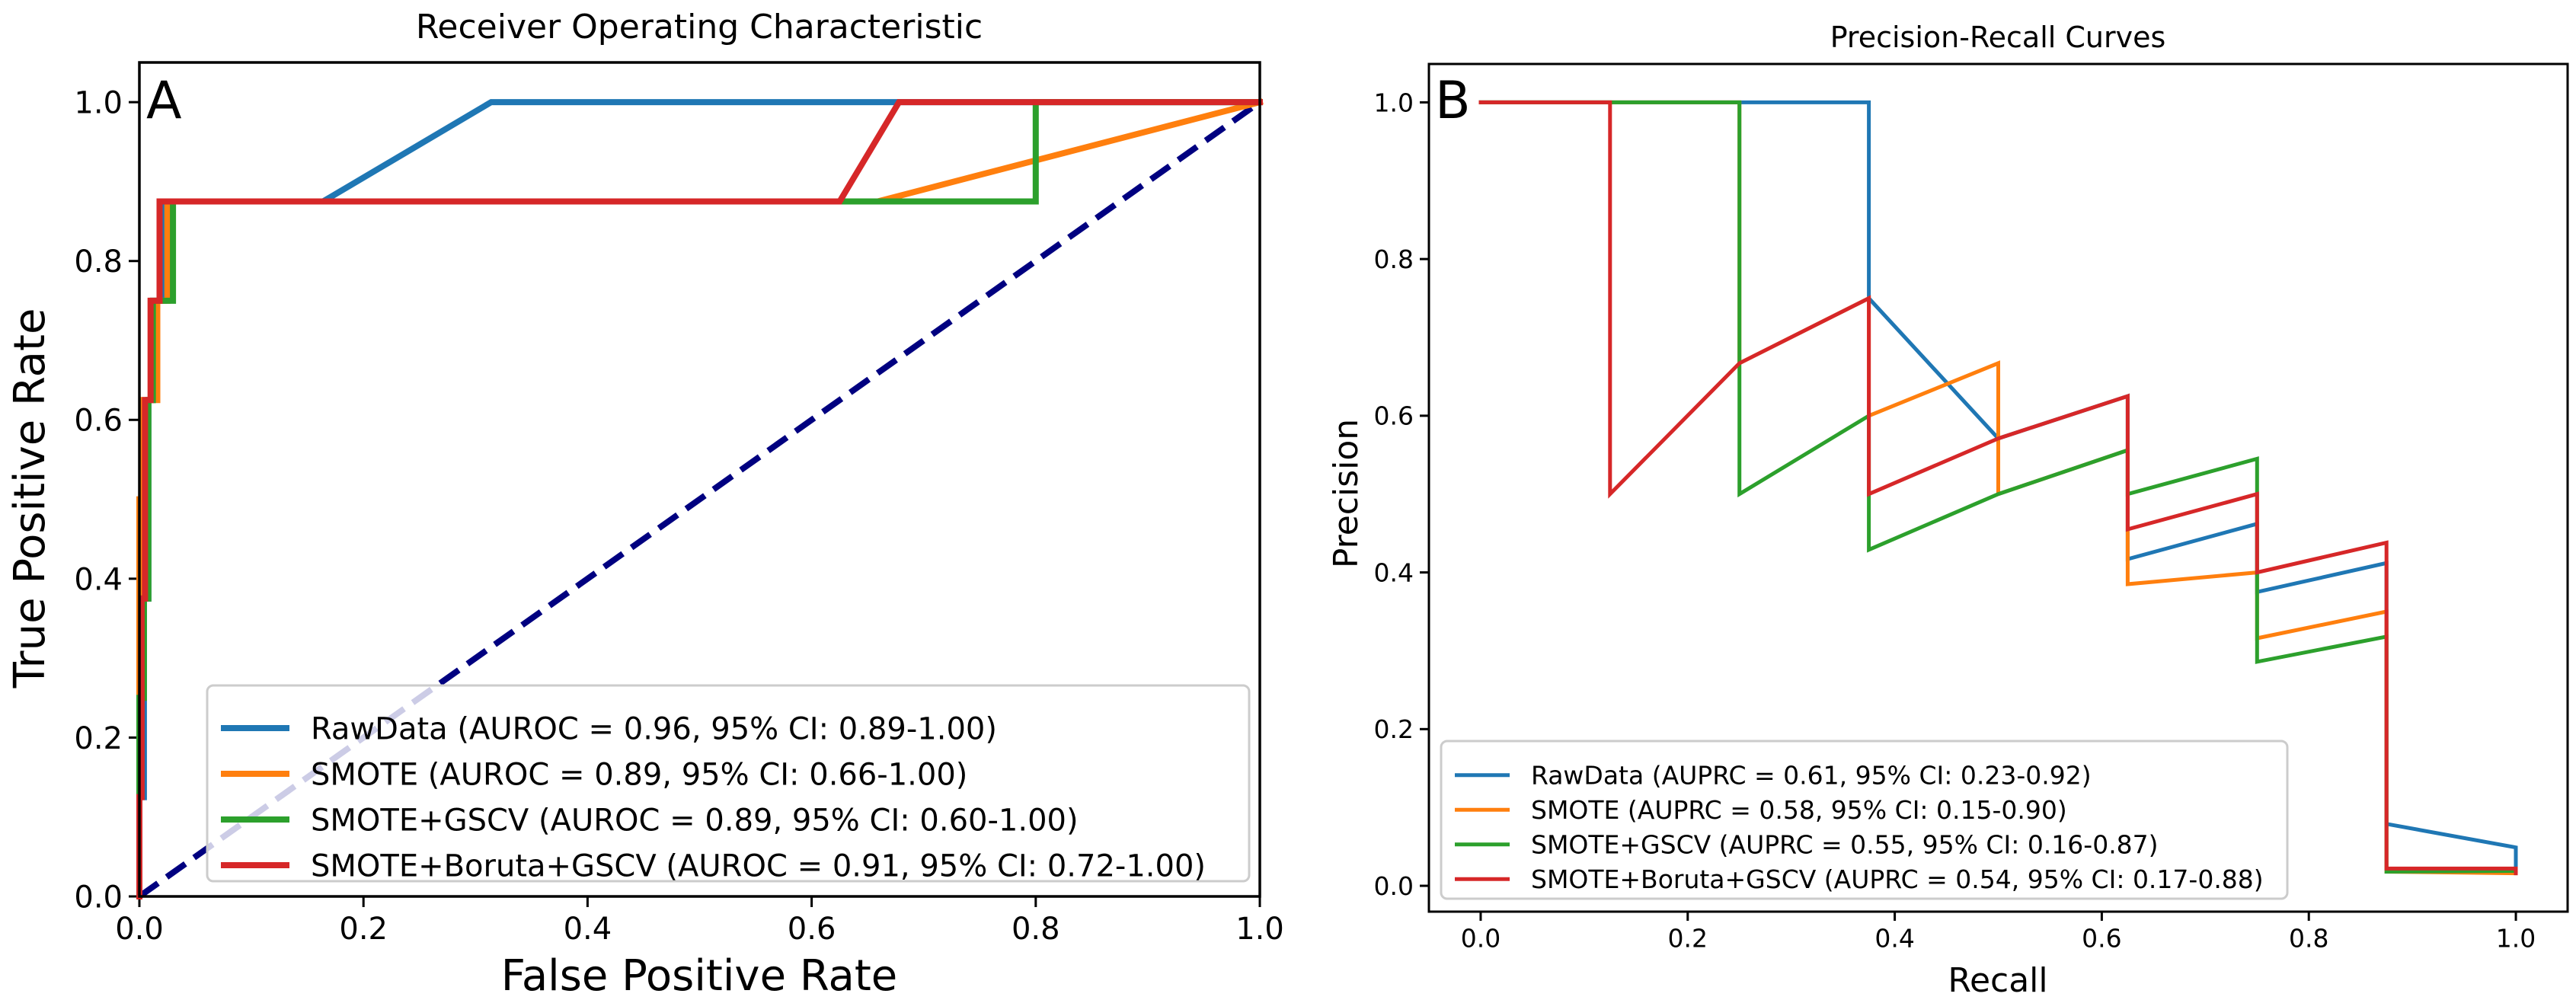 Image resolution: width=2576 pixels, height=1000 pixels. I want to click on pr-legend-box, so click(1865, 820).